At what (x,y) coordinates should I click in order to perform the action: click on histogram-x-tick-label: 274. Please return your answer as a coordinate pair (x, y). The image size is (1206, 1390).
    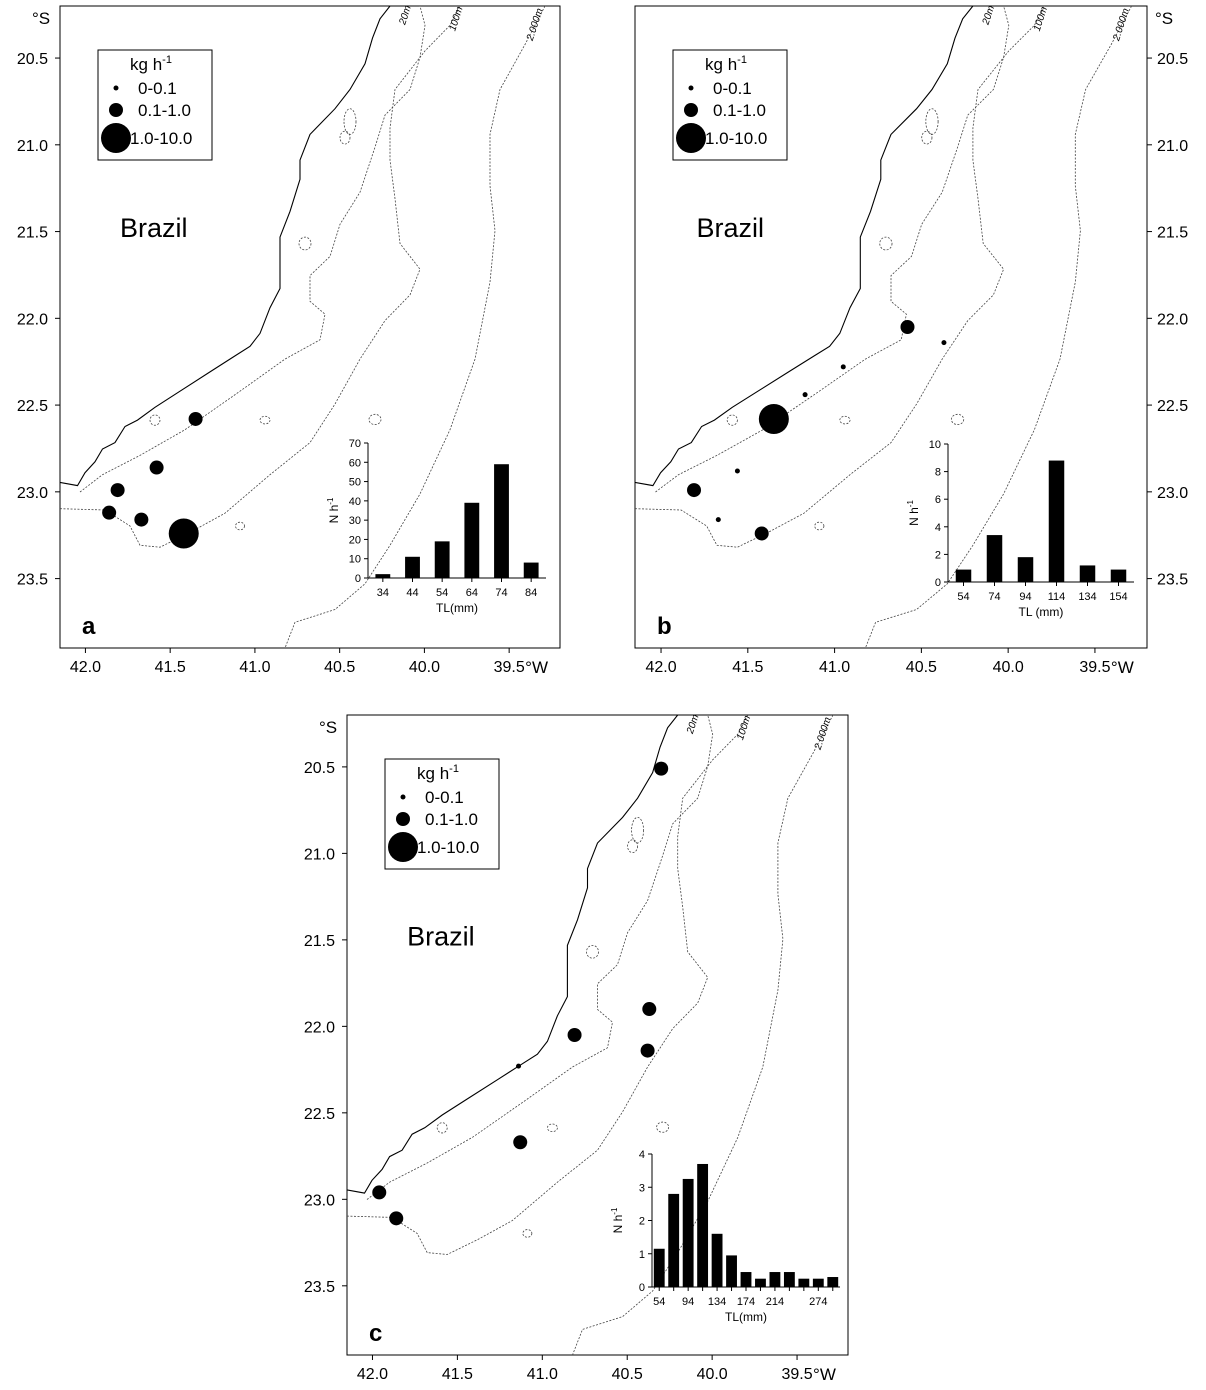
    Looking at the image, I should click on (818, 1302).